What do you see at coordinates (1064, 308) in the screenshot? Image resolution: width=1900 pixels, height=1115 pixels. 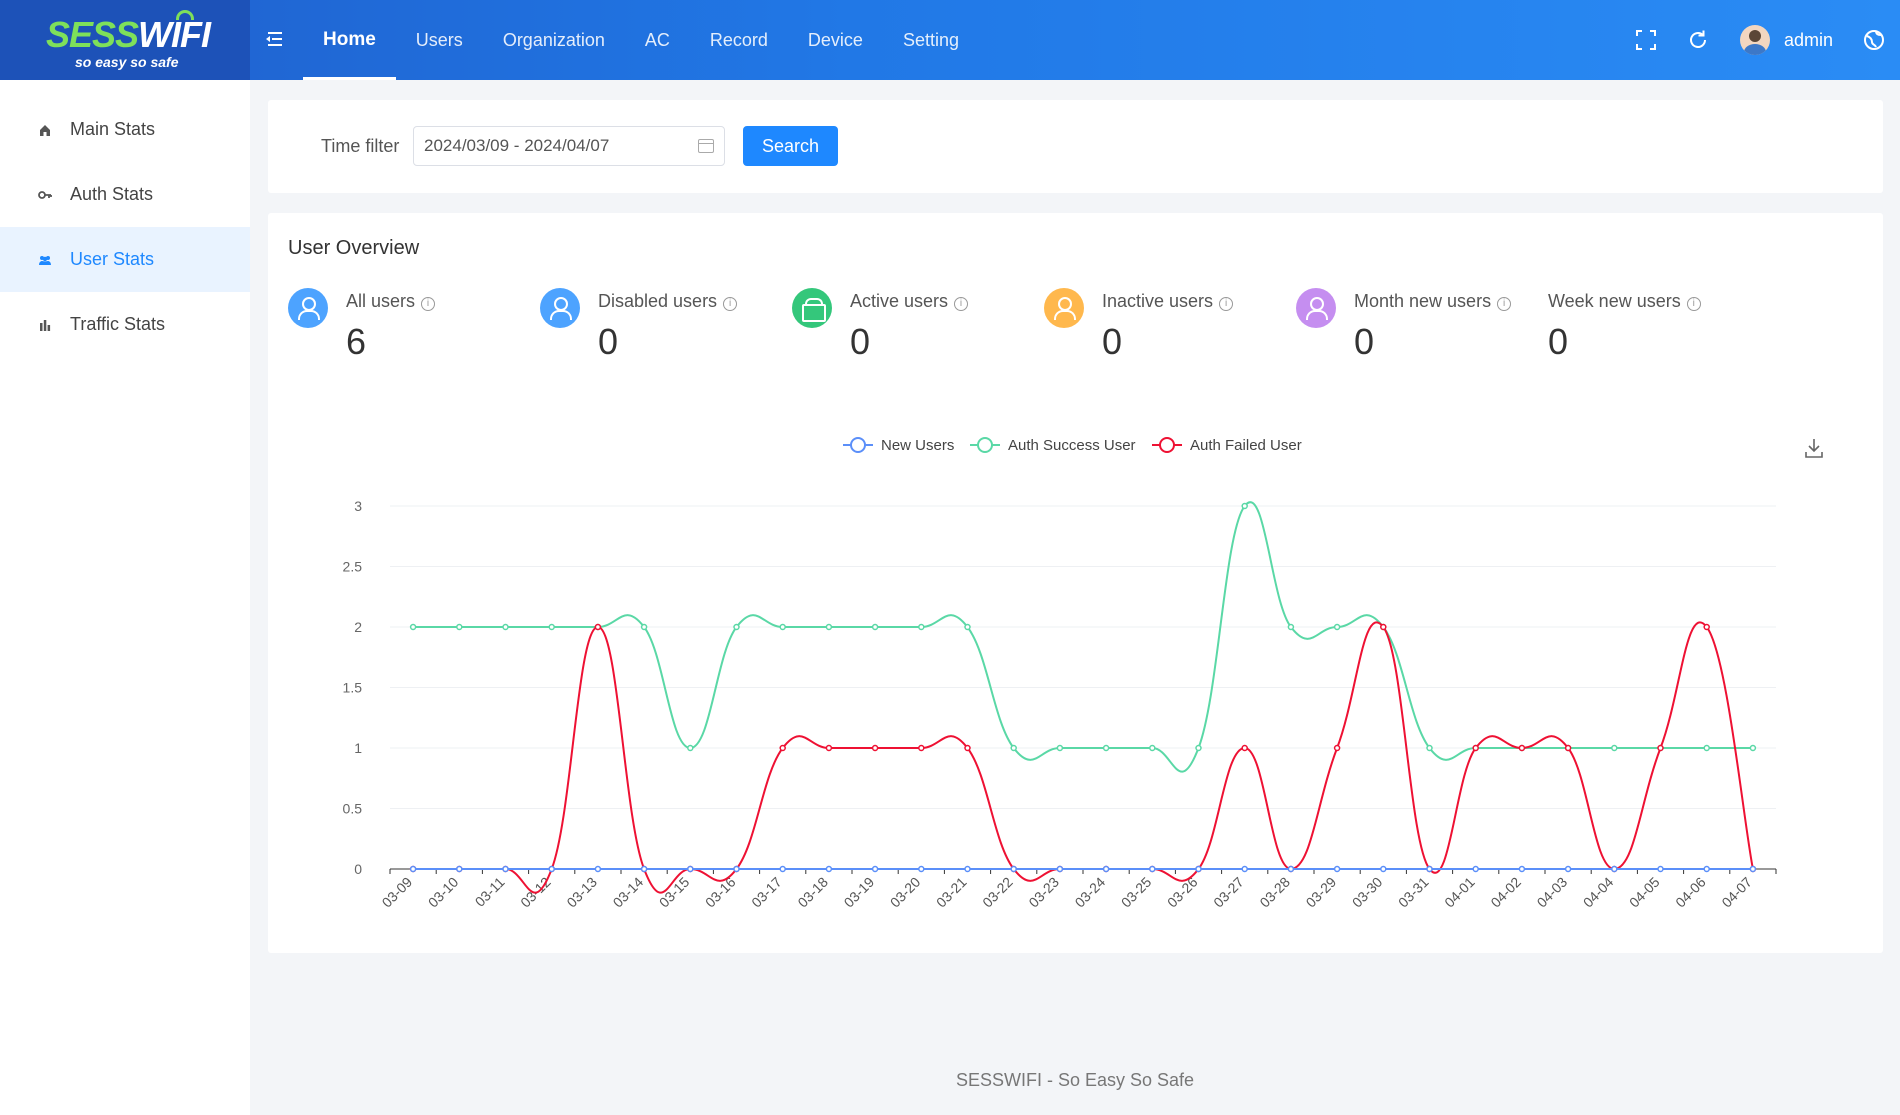 I see `user-add-icon` at bounding box center [1064, 308].